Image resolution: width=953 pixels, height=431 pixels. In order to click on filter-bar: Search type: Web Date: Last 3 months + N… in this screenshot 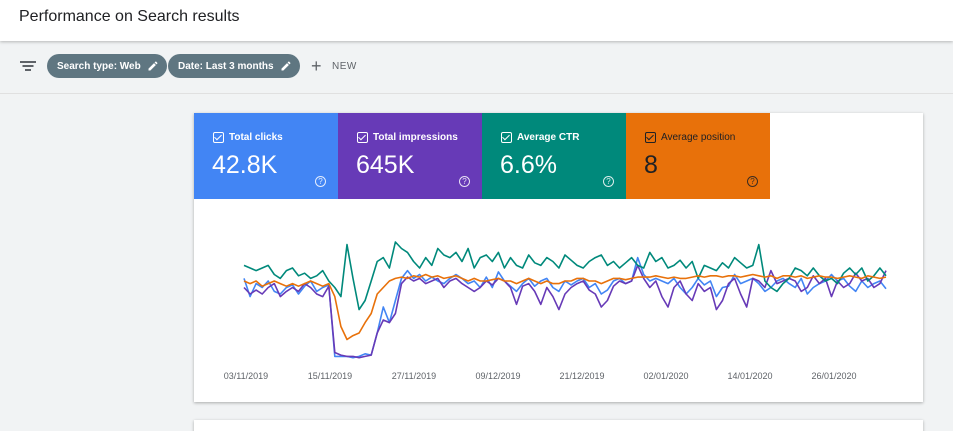, I will do `click(476, 67)`.